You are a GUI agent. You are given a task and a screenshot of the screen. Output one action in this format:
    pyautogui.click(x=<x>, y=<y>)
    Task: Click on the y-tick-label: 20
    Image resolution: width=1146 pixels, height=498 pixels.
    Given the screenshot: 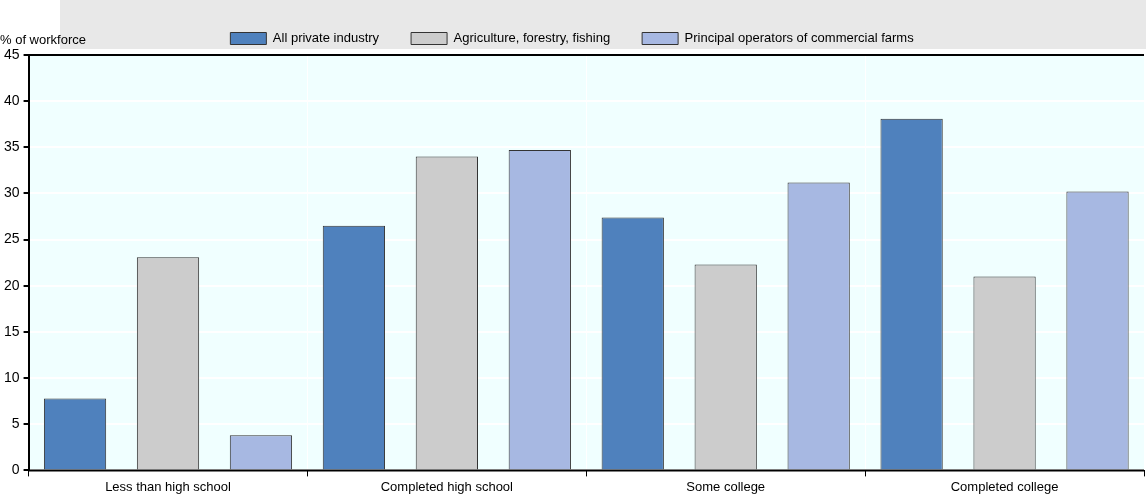 What is the action you would take?
    pyautogui.click(x=11, y=284)
    